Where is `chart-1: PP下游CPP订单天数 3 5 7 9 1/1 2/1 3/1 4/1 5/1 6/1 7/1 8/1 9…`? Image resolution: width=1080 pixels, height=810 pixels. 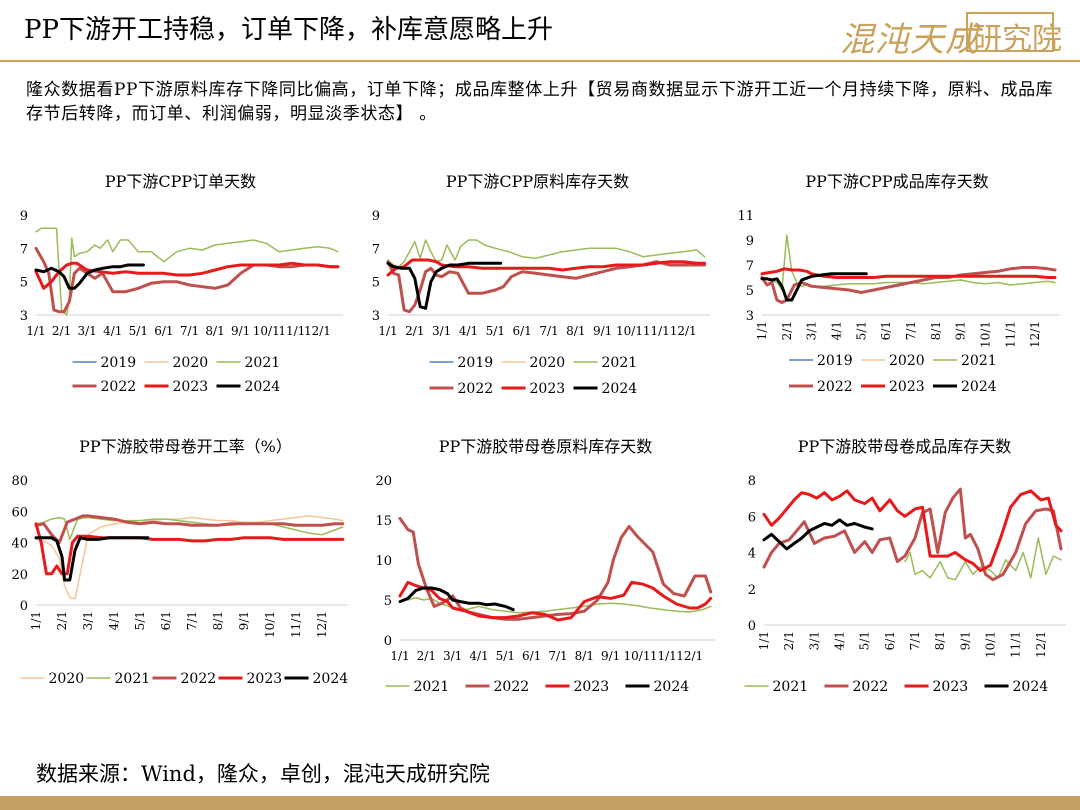 chart-1: PP下游CPP订单天数 3 5 7 9 1/1 2/1 3/1 4/1 5/1 6/1 7/1 8/1 9… is located at coordinates (181, 283).